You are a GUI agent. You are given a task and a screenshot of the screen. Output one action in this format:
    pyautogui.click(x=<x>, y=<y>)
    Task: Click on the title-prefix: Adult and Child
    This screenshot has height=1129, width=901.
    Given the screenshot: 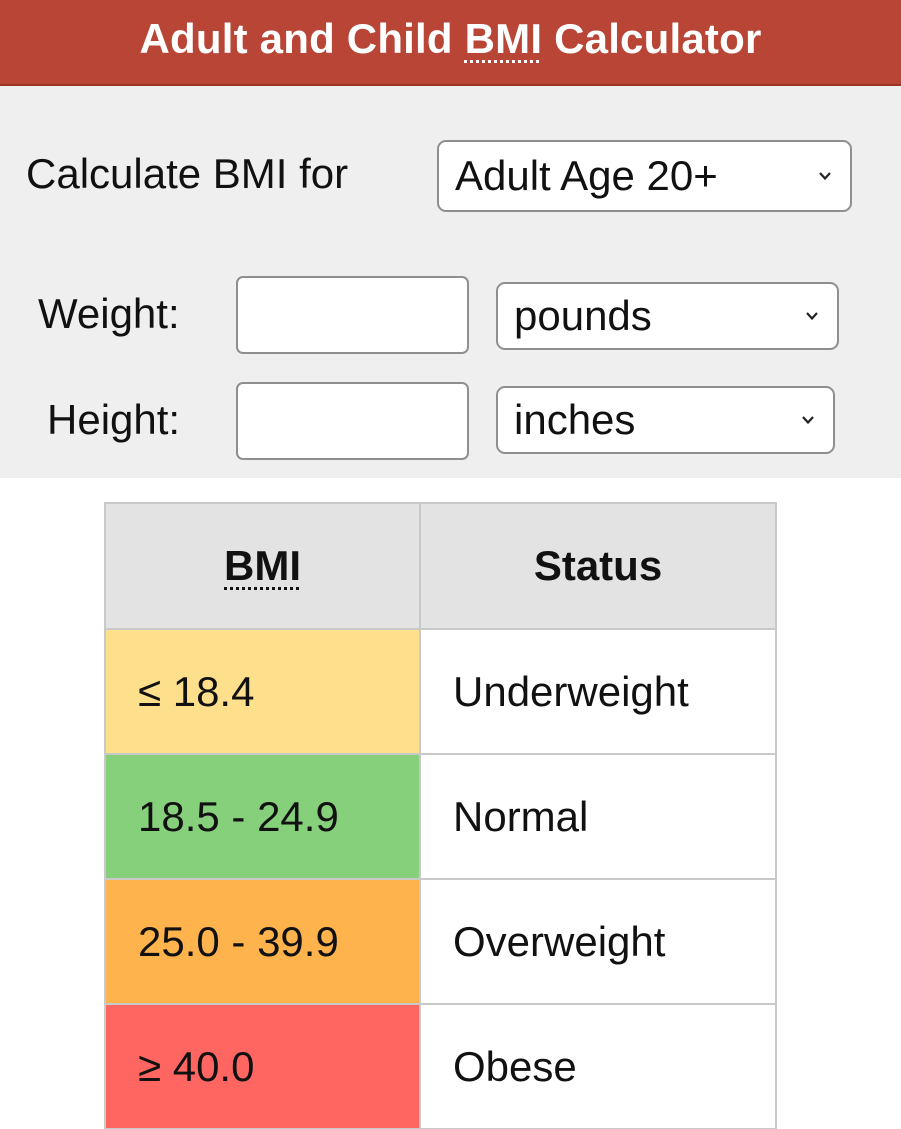 What is the action you would take?
    pyautogui.click(x=302, y=38)
    